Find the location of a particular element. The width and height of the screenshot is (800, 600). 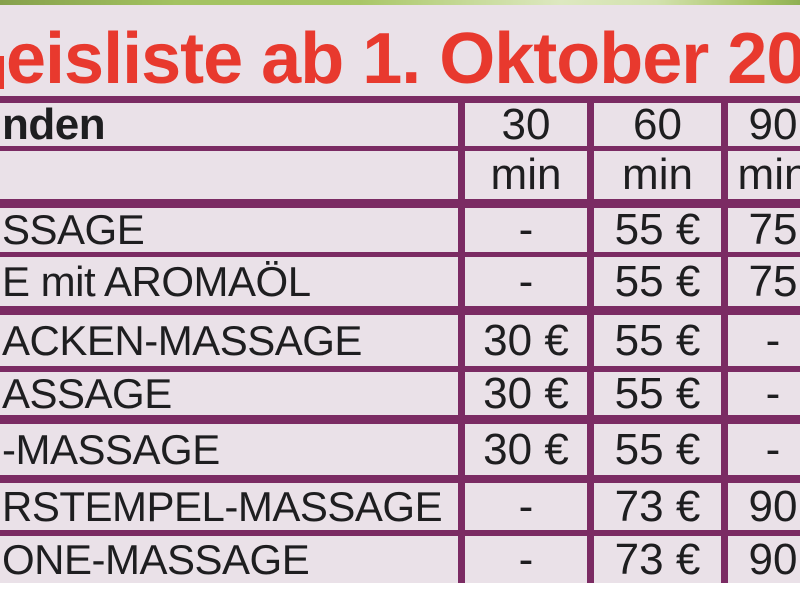

header-col-30: 30 is located at coordinates (522, 124).